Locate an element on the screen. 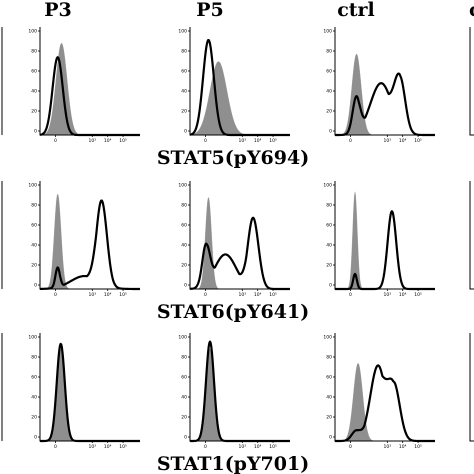 Image resolution: width=474 pixels, height=474 pixels. panel-stat5-p3: 100 80 60 40 20 0 0 10³ 10⁴ 10⁵ is located at coordinates (84, 85).